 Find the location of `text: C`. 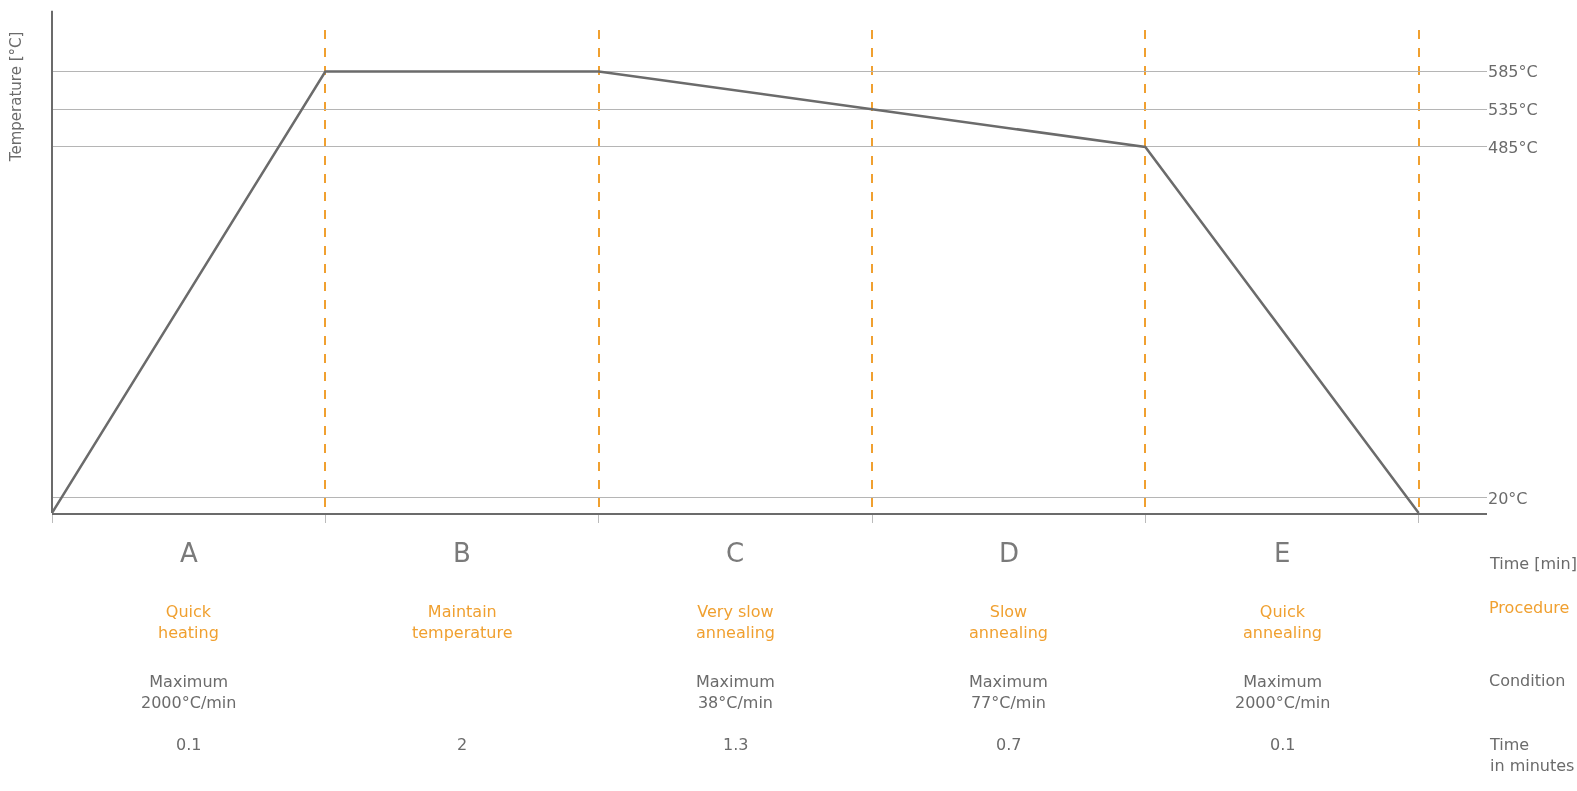

text: C is located at coordinates (735, 553).